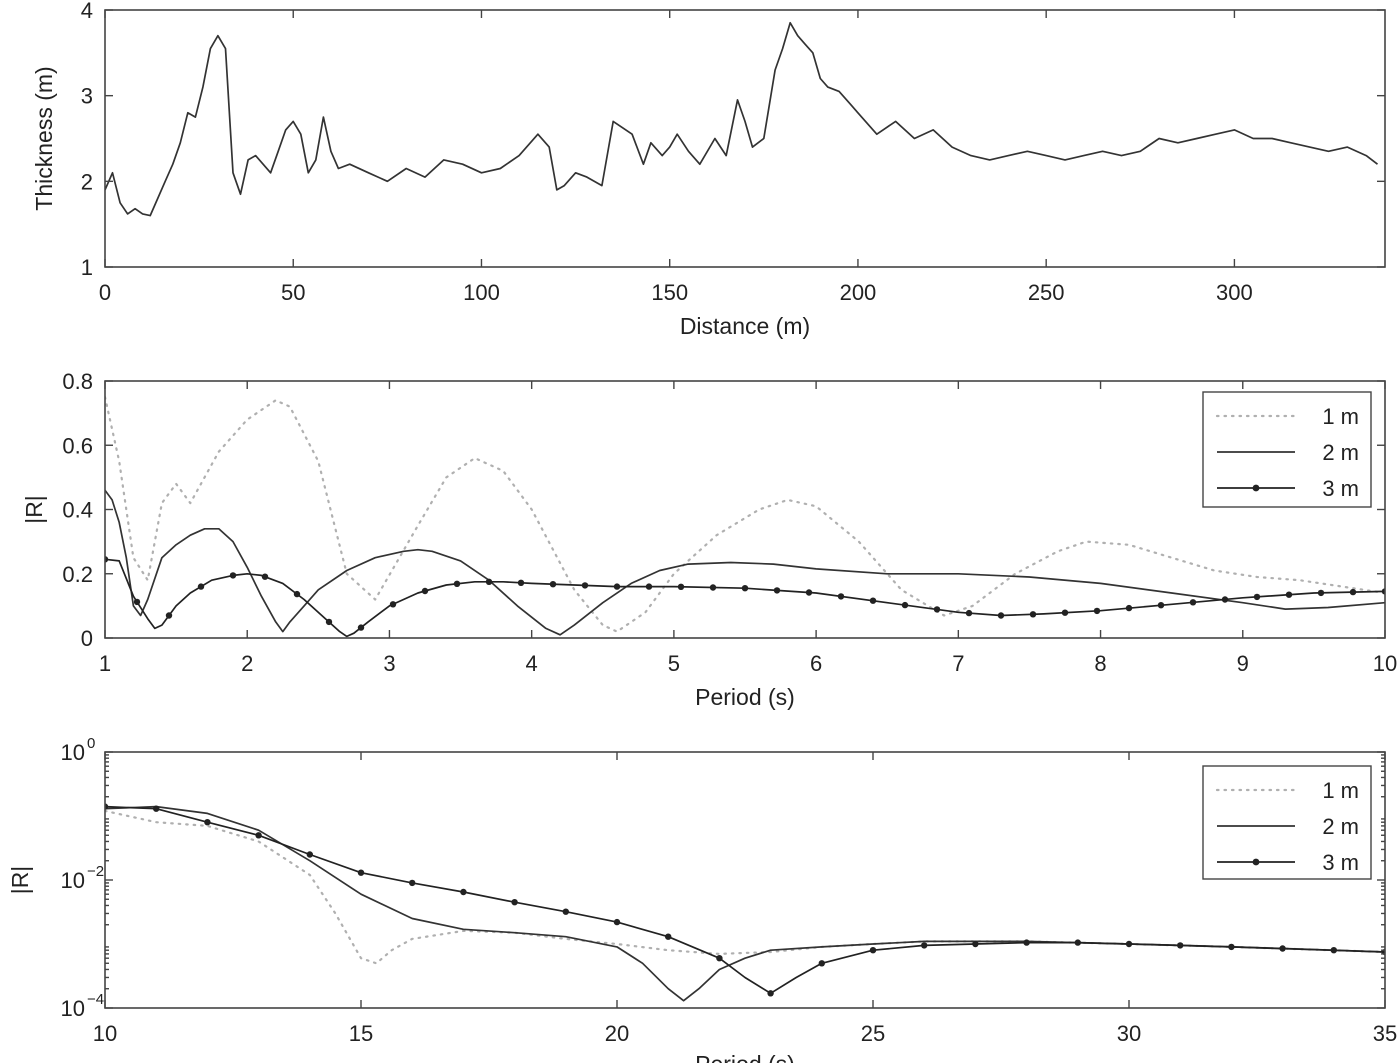  What do you see at coordinates (87, 181) in the screenshot?
I see `y-tick-label: 2` at bounding box center [87, 181].